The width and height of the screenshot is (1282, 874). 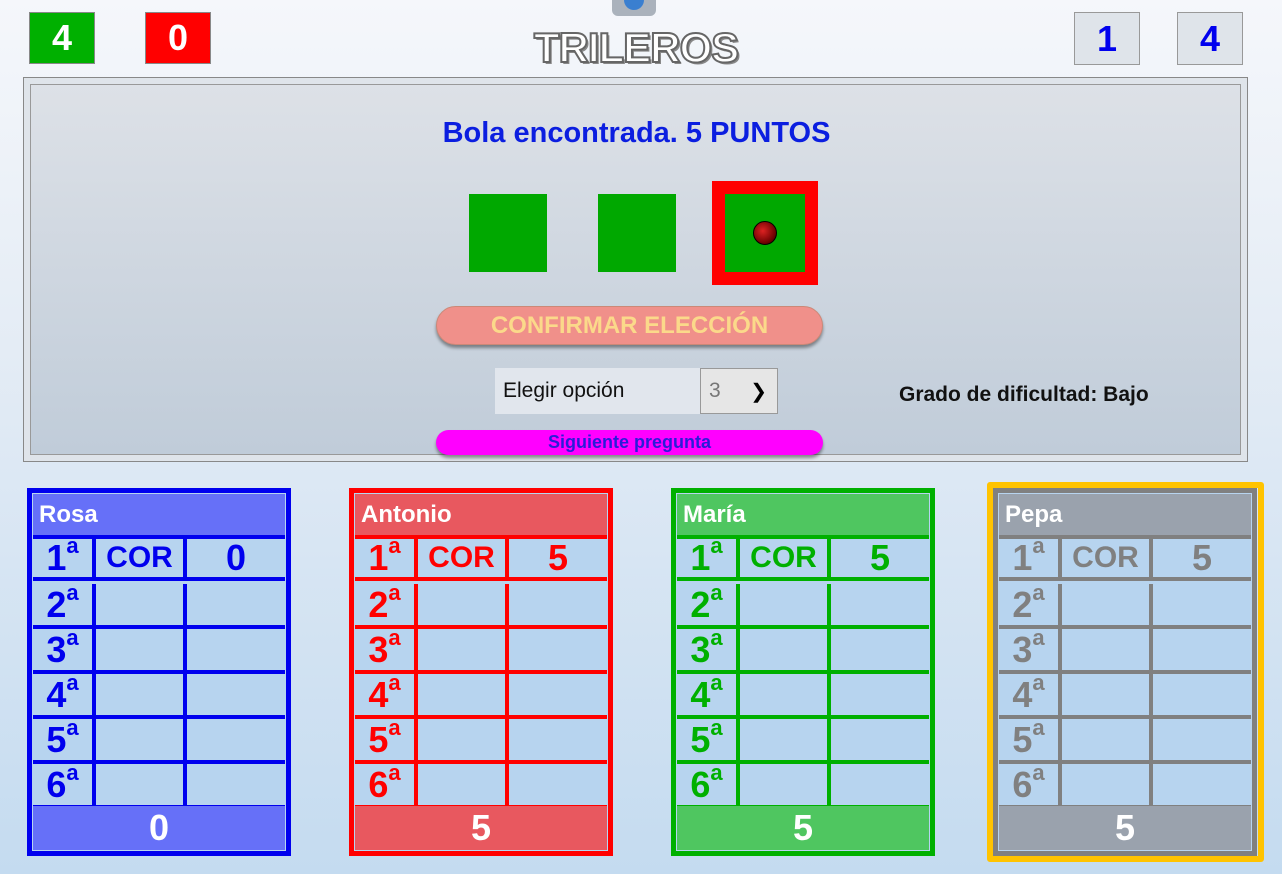 I want to click on player-card-antonio: Antonio 1a COR 5 2a 3a 4a 5a 6a 5, so click(x=481, y=672).